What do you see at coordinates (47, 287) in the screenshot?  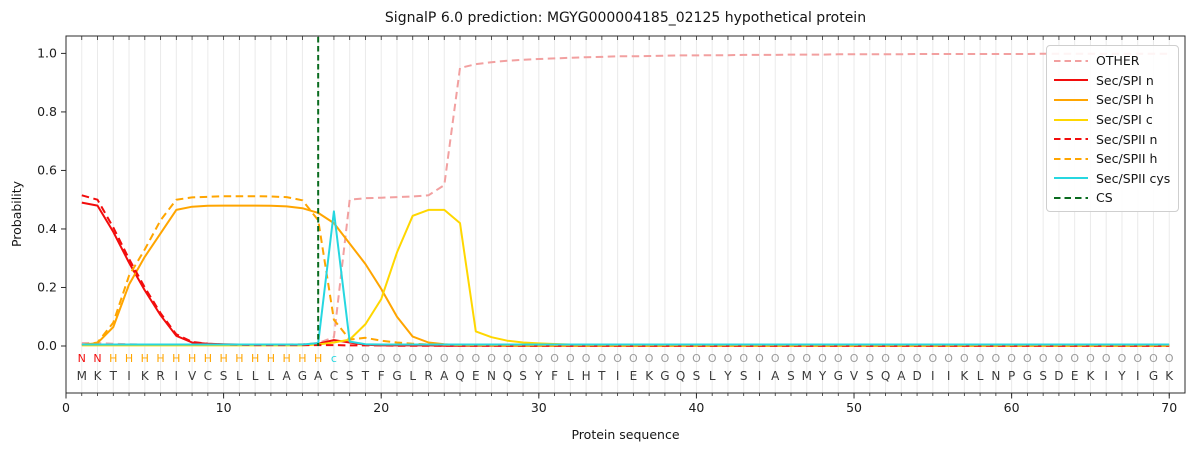 I see `y-tick-label: 0.2` at bounding box center [47, 287].